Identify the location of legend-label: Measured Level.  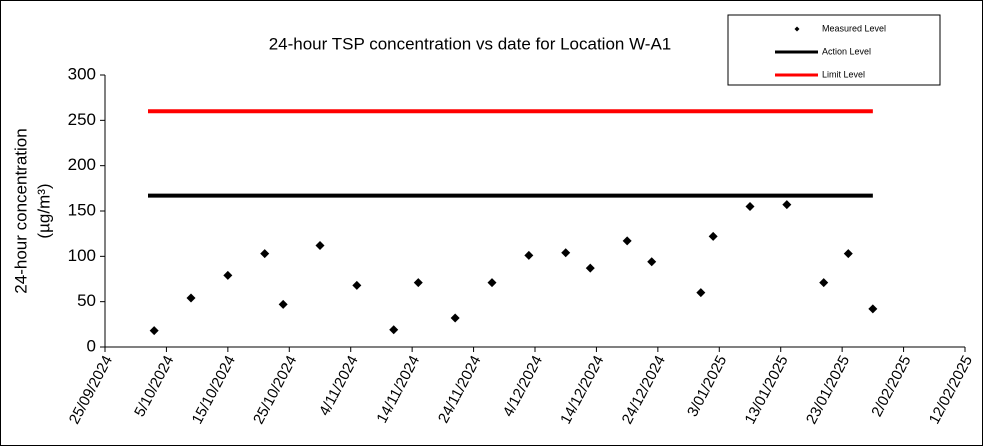
(854, 28).